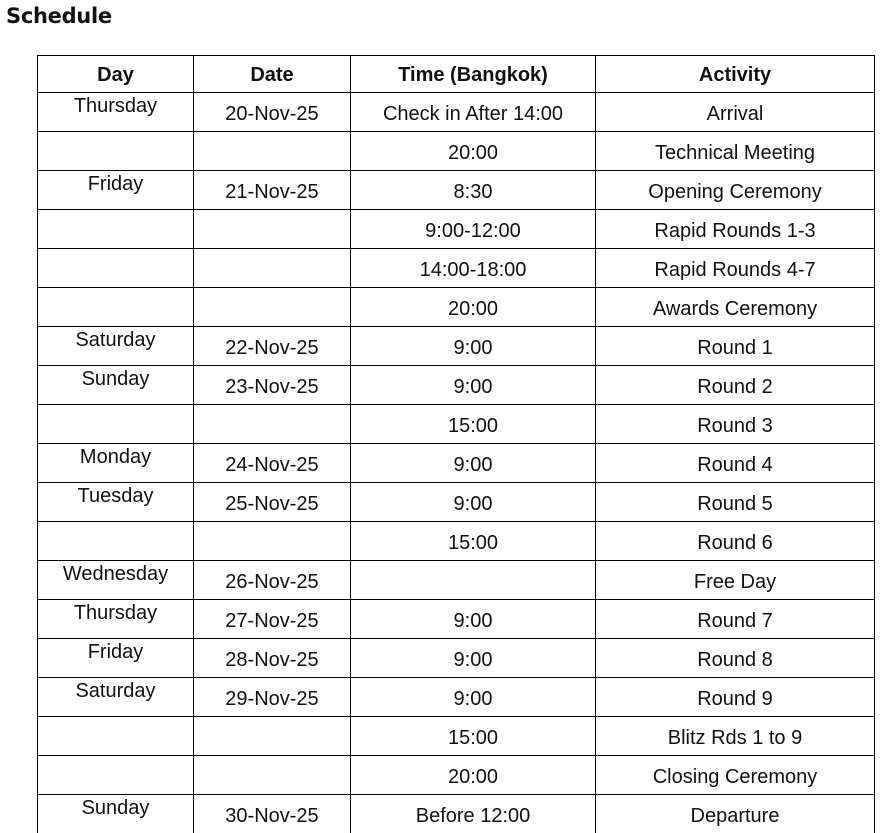 This screenshot has height=833, width=884. Describe the element at coordinates (735, 619) in the screenshot. I see `activity-cell: Round 7` at that location.